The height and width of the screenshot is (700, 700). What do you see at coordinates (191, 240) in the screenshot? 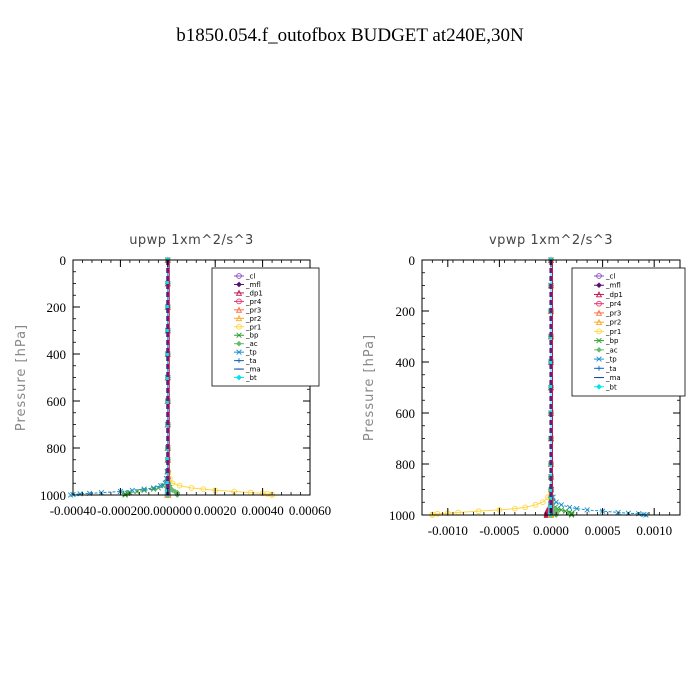
I see `panel-title: upwp 1xm^2/s^3` at bounding box center [191, 240].